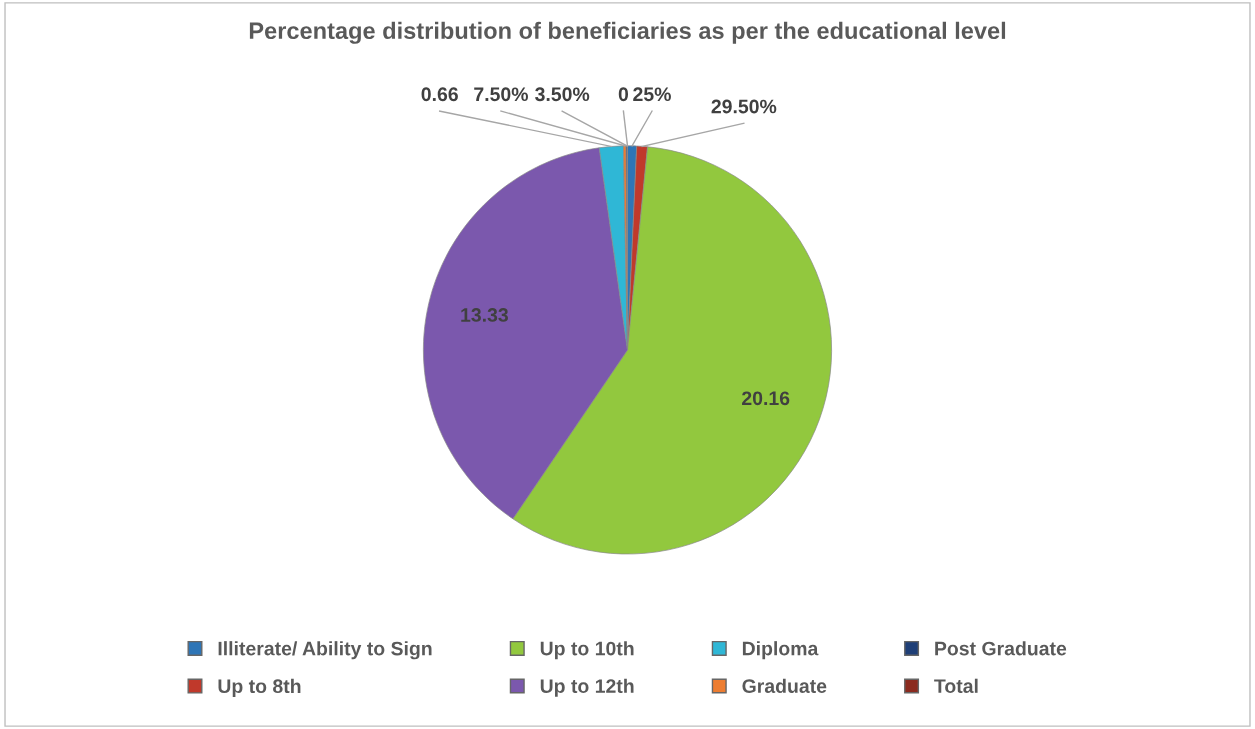 The image size is (1255, 729). Describe the element at coordinates (587, 687) in the screenshot. I see `legend-label: Up to 12th` at that location.